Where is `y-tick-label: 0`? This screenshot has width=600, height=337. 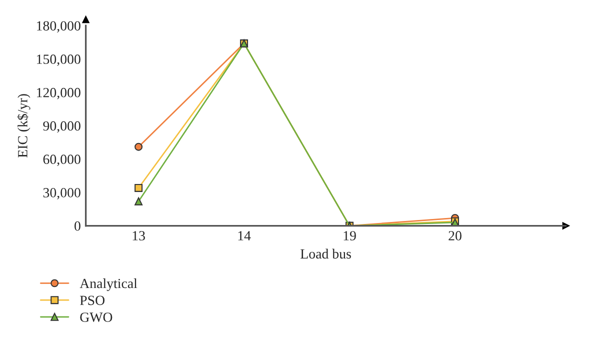
y-tick-label: 0 is located at coordinates (77, 226).